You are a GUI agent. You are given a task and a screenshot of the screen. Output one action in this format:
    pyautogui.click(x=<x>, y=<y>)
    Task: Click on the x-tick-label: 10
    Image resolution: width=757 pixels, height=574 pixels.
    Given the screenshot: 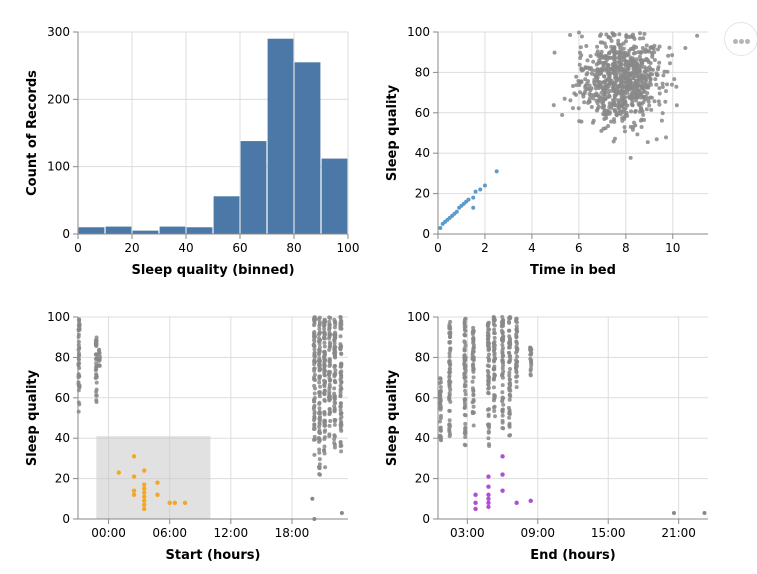 What is the action you would take?
    pyautogui.click(x=672, y=248)
    